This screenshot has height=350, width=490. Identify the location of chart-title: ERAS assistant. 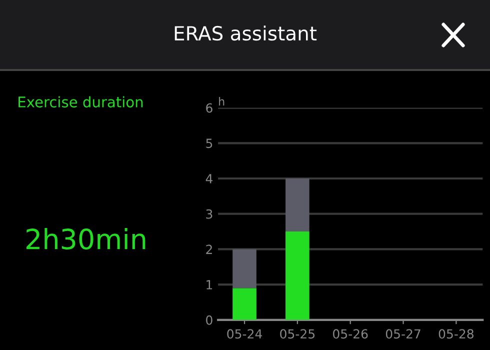
(245, 33).